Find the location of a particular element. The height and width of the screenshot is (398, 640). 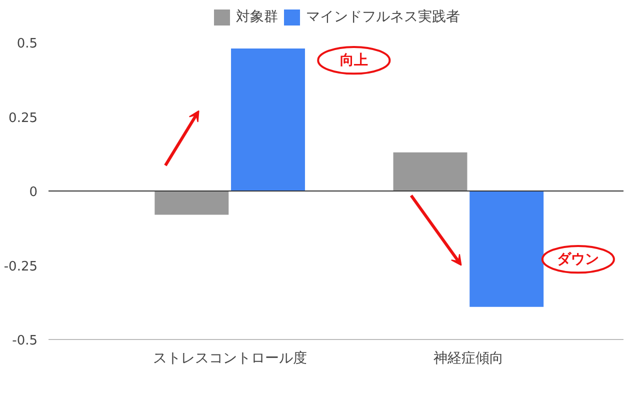

y-tick-label: -0.5 is located at coordinates (25, 341).